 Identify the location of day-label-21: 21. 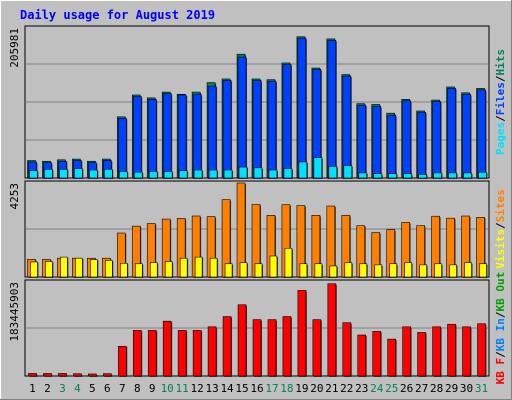
(331, 388).